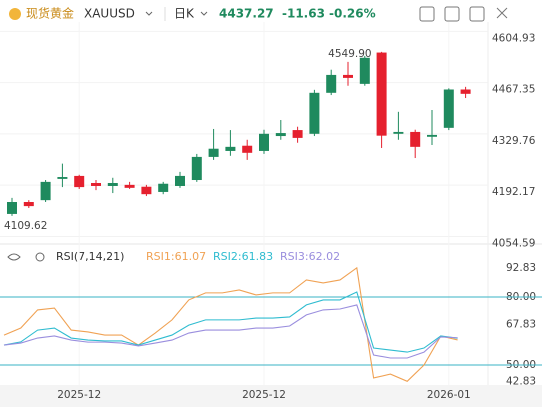 This screenshot has width=542, height=407. What do you see at coordinates (14, 257) in the screenshot?
I see `eye-icon` at bounding box center [14, 257].